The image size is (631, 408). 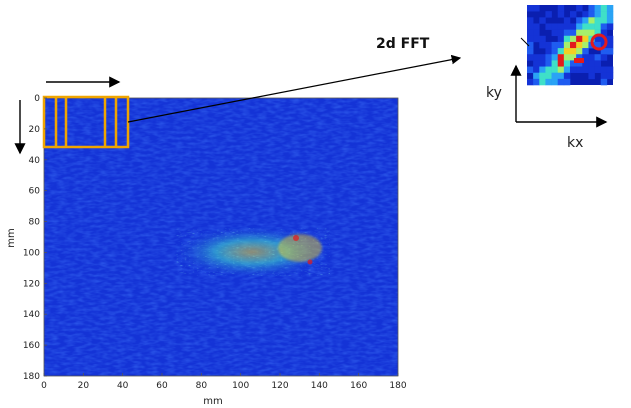 What do you see at coordinates (397, 386) in the screenshot?
I see `x-tick-label: 180` at bounding box center [397, 386].